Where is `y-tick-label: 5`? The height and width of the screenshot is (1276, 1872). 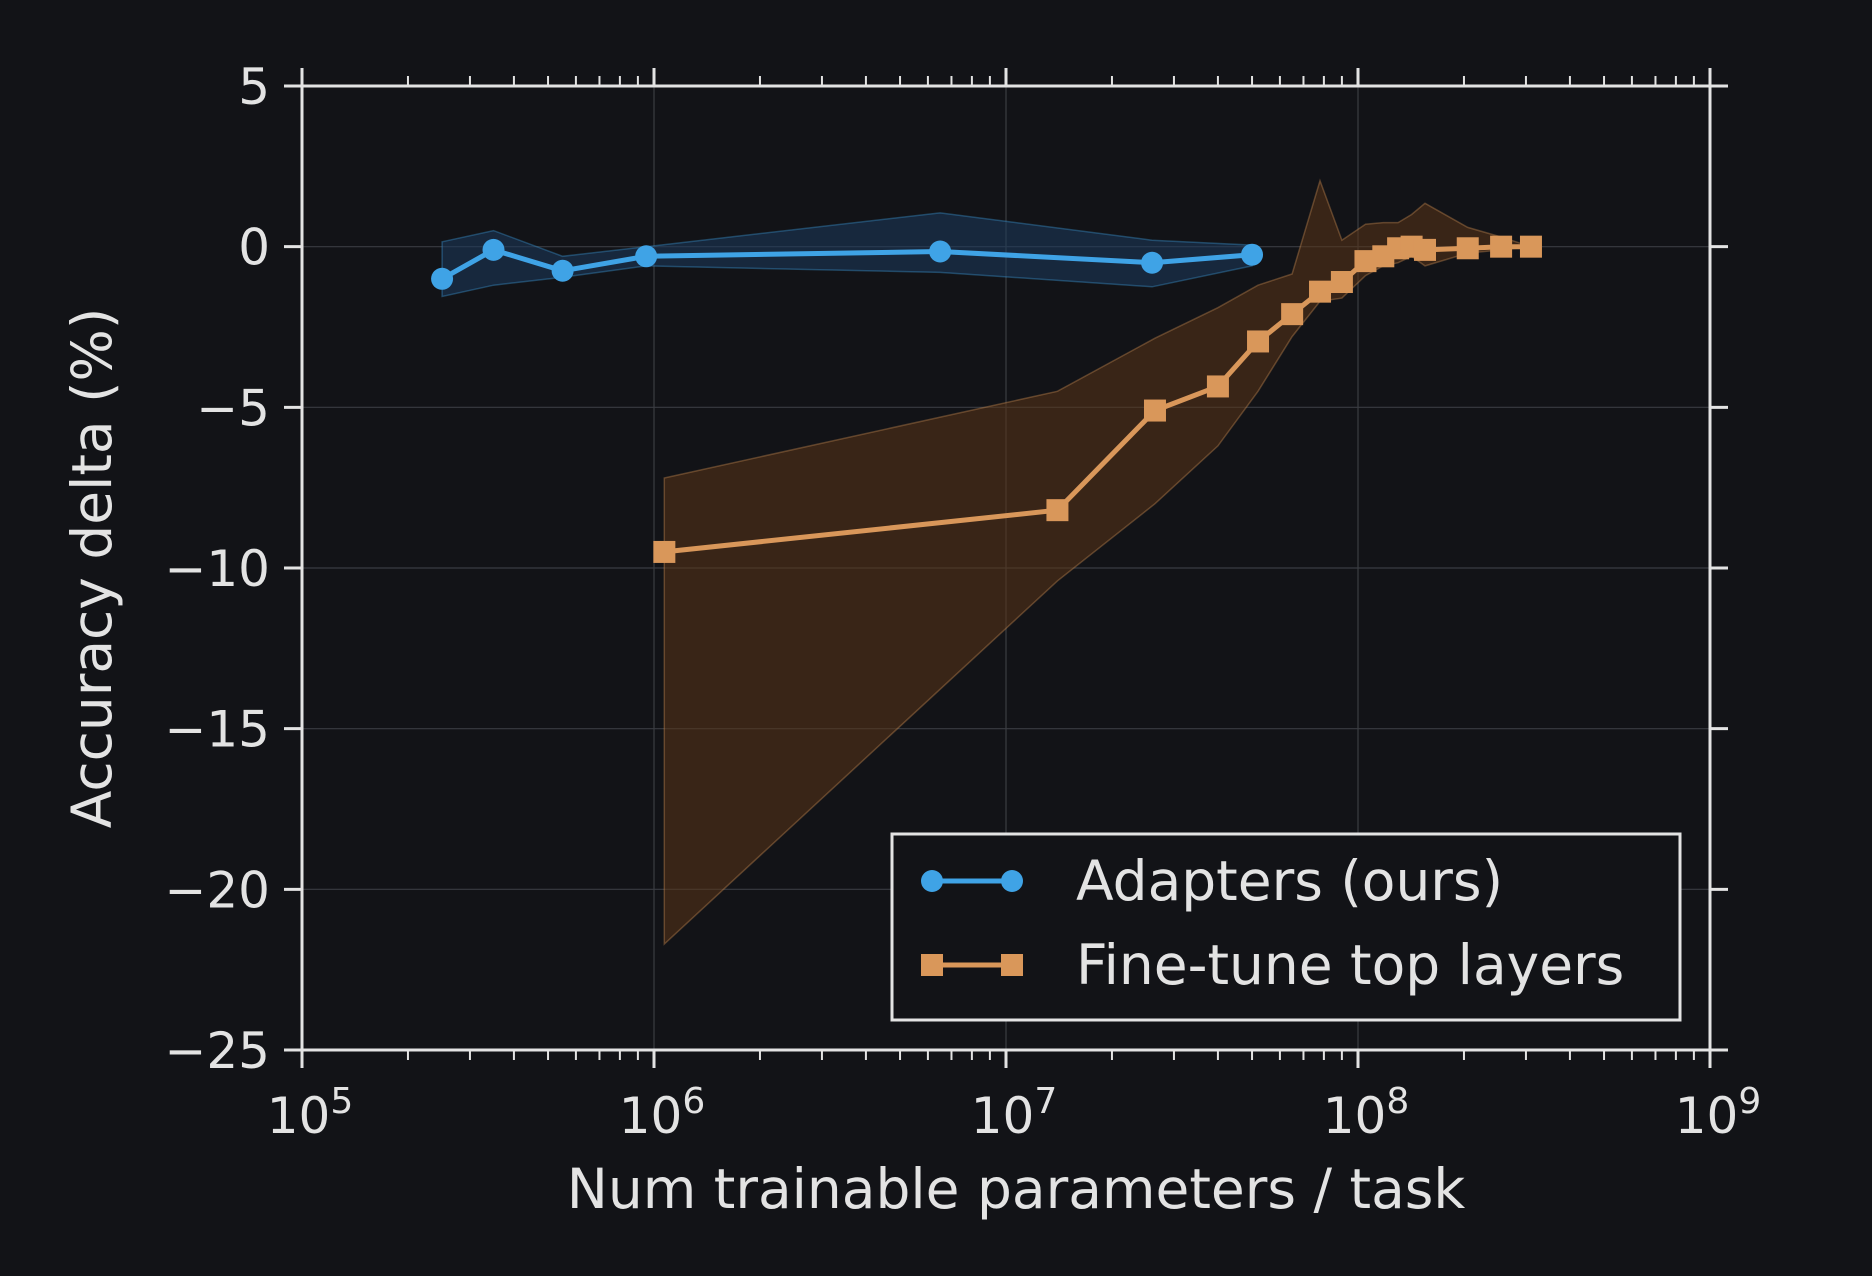 y-tick-label: 5 is located at coordinates (254, 87).